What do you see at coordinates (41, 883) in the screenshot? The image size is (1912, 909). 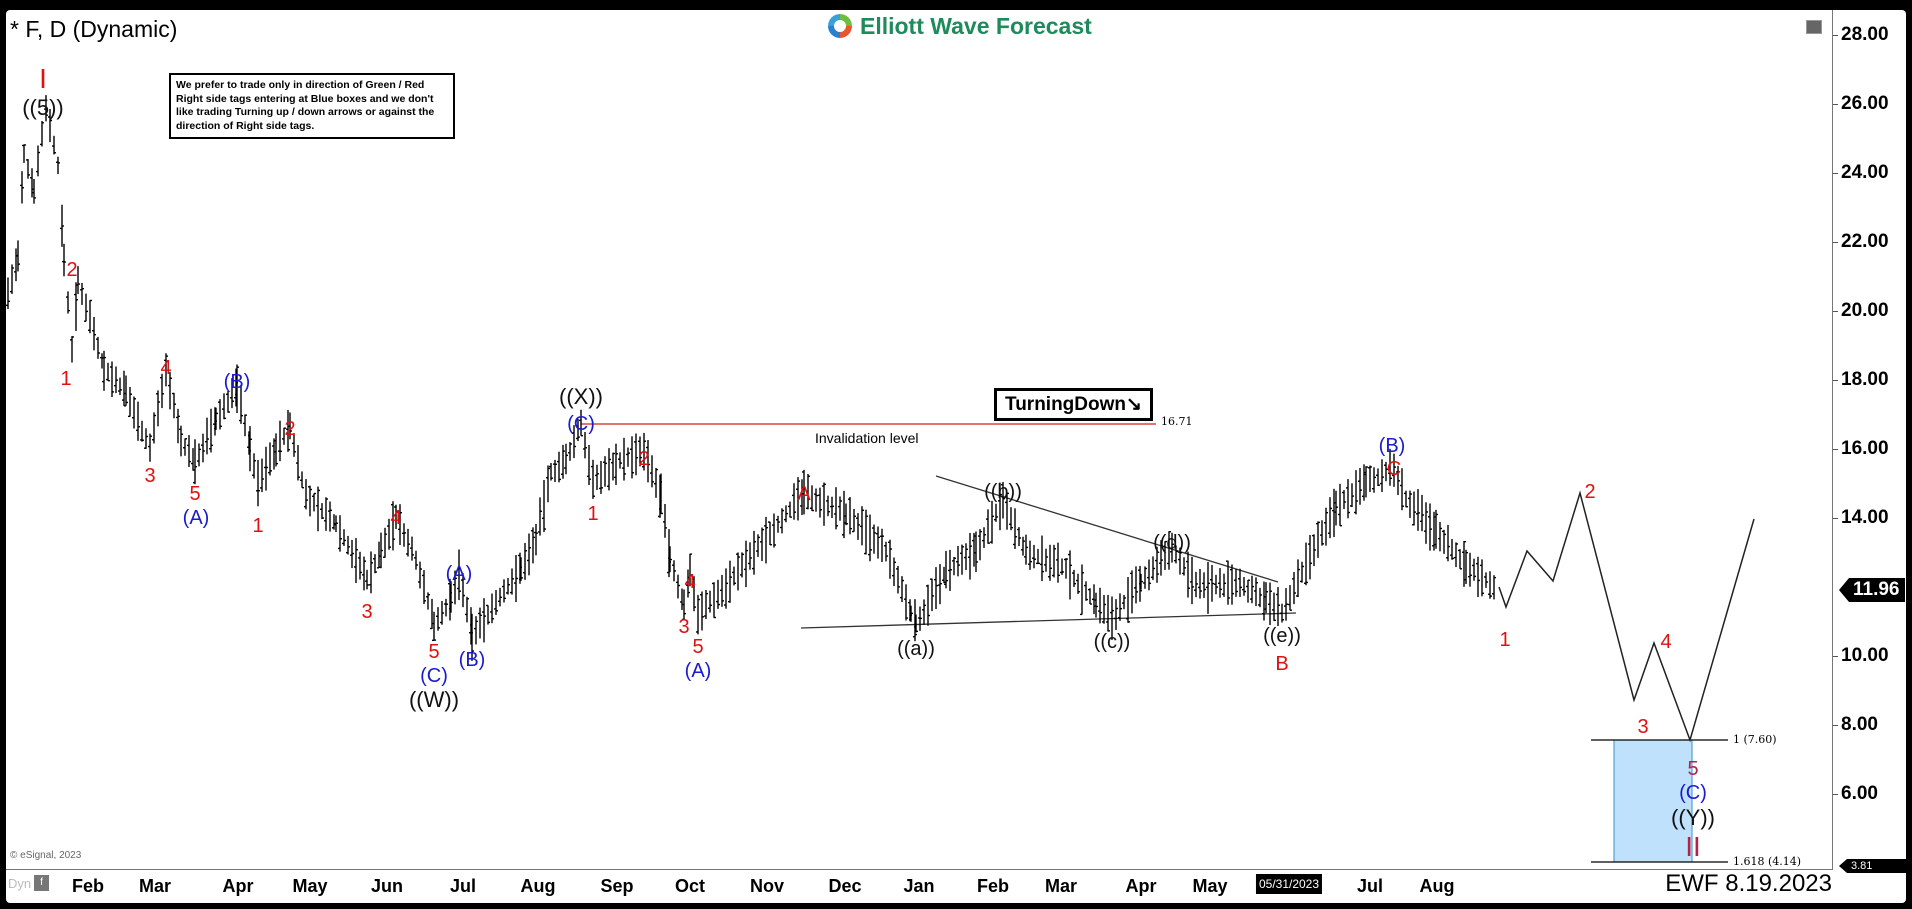 I see `lock-icon: f` at bounding box center [41, 883].